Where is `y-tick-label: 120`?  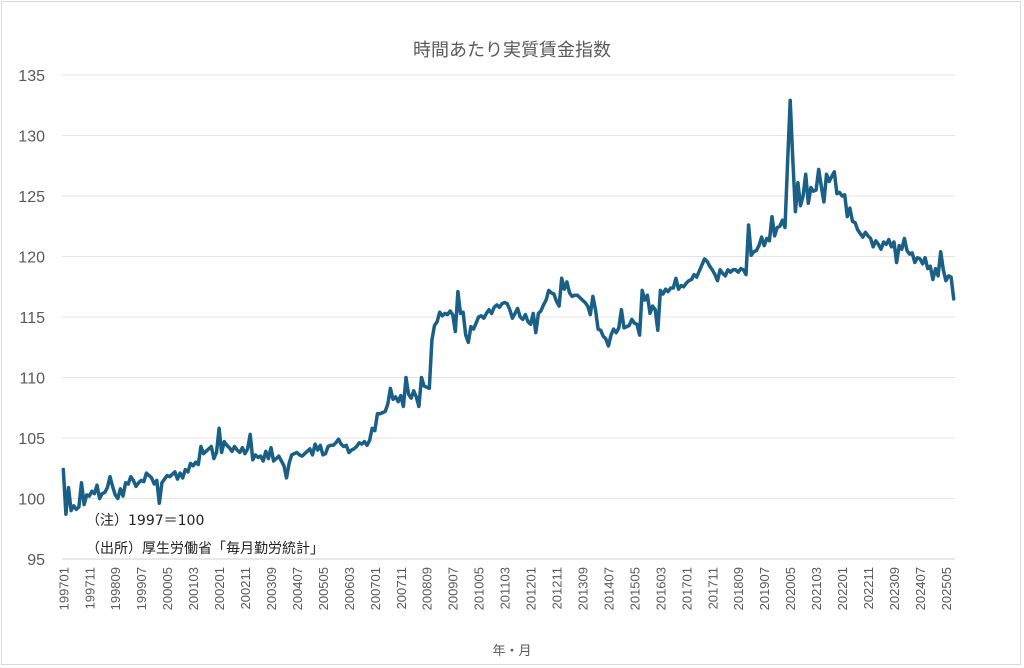 y-tick-label: 120 is located at coordinates (31, 258).